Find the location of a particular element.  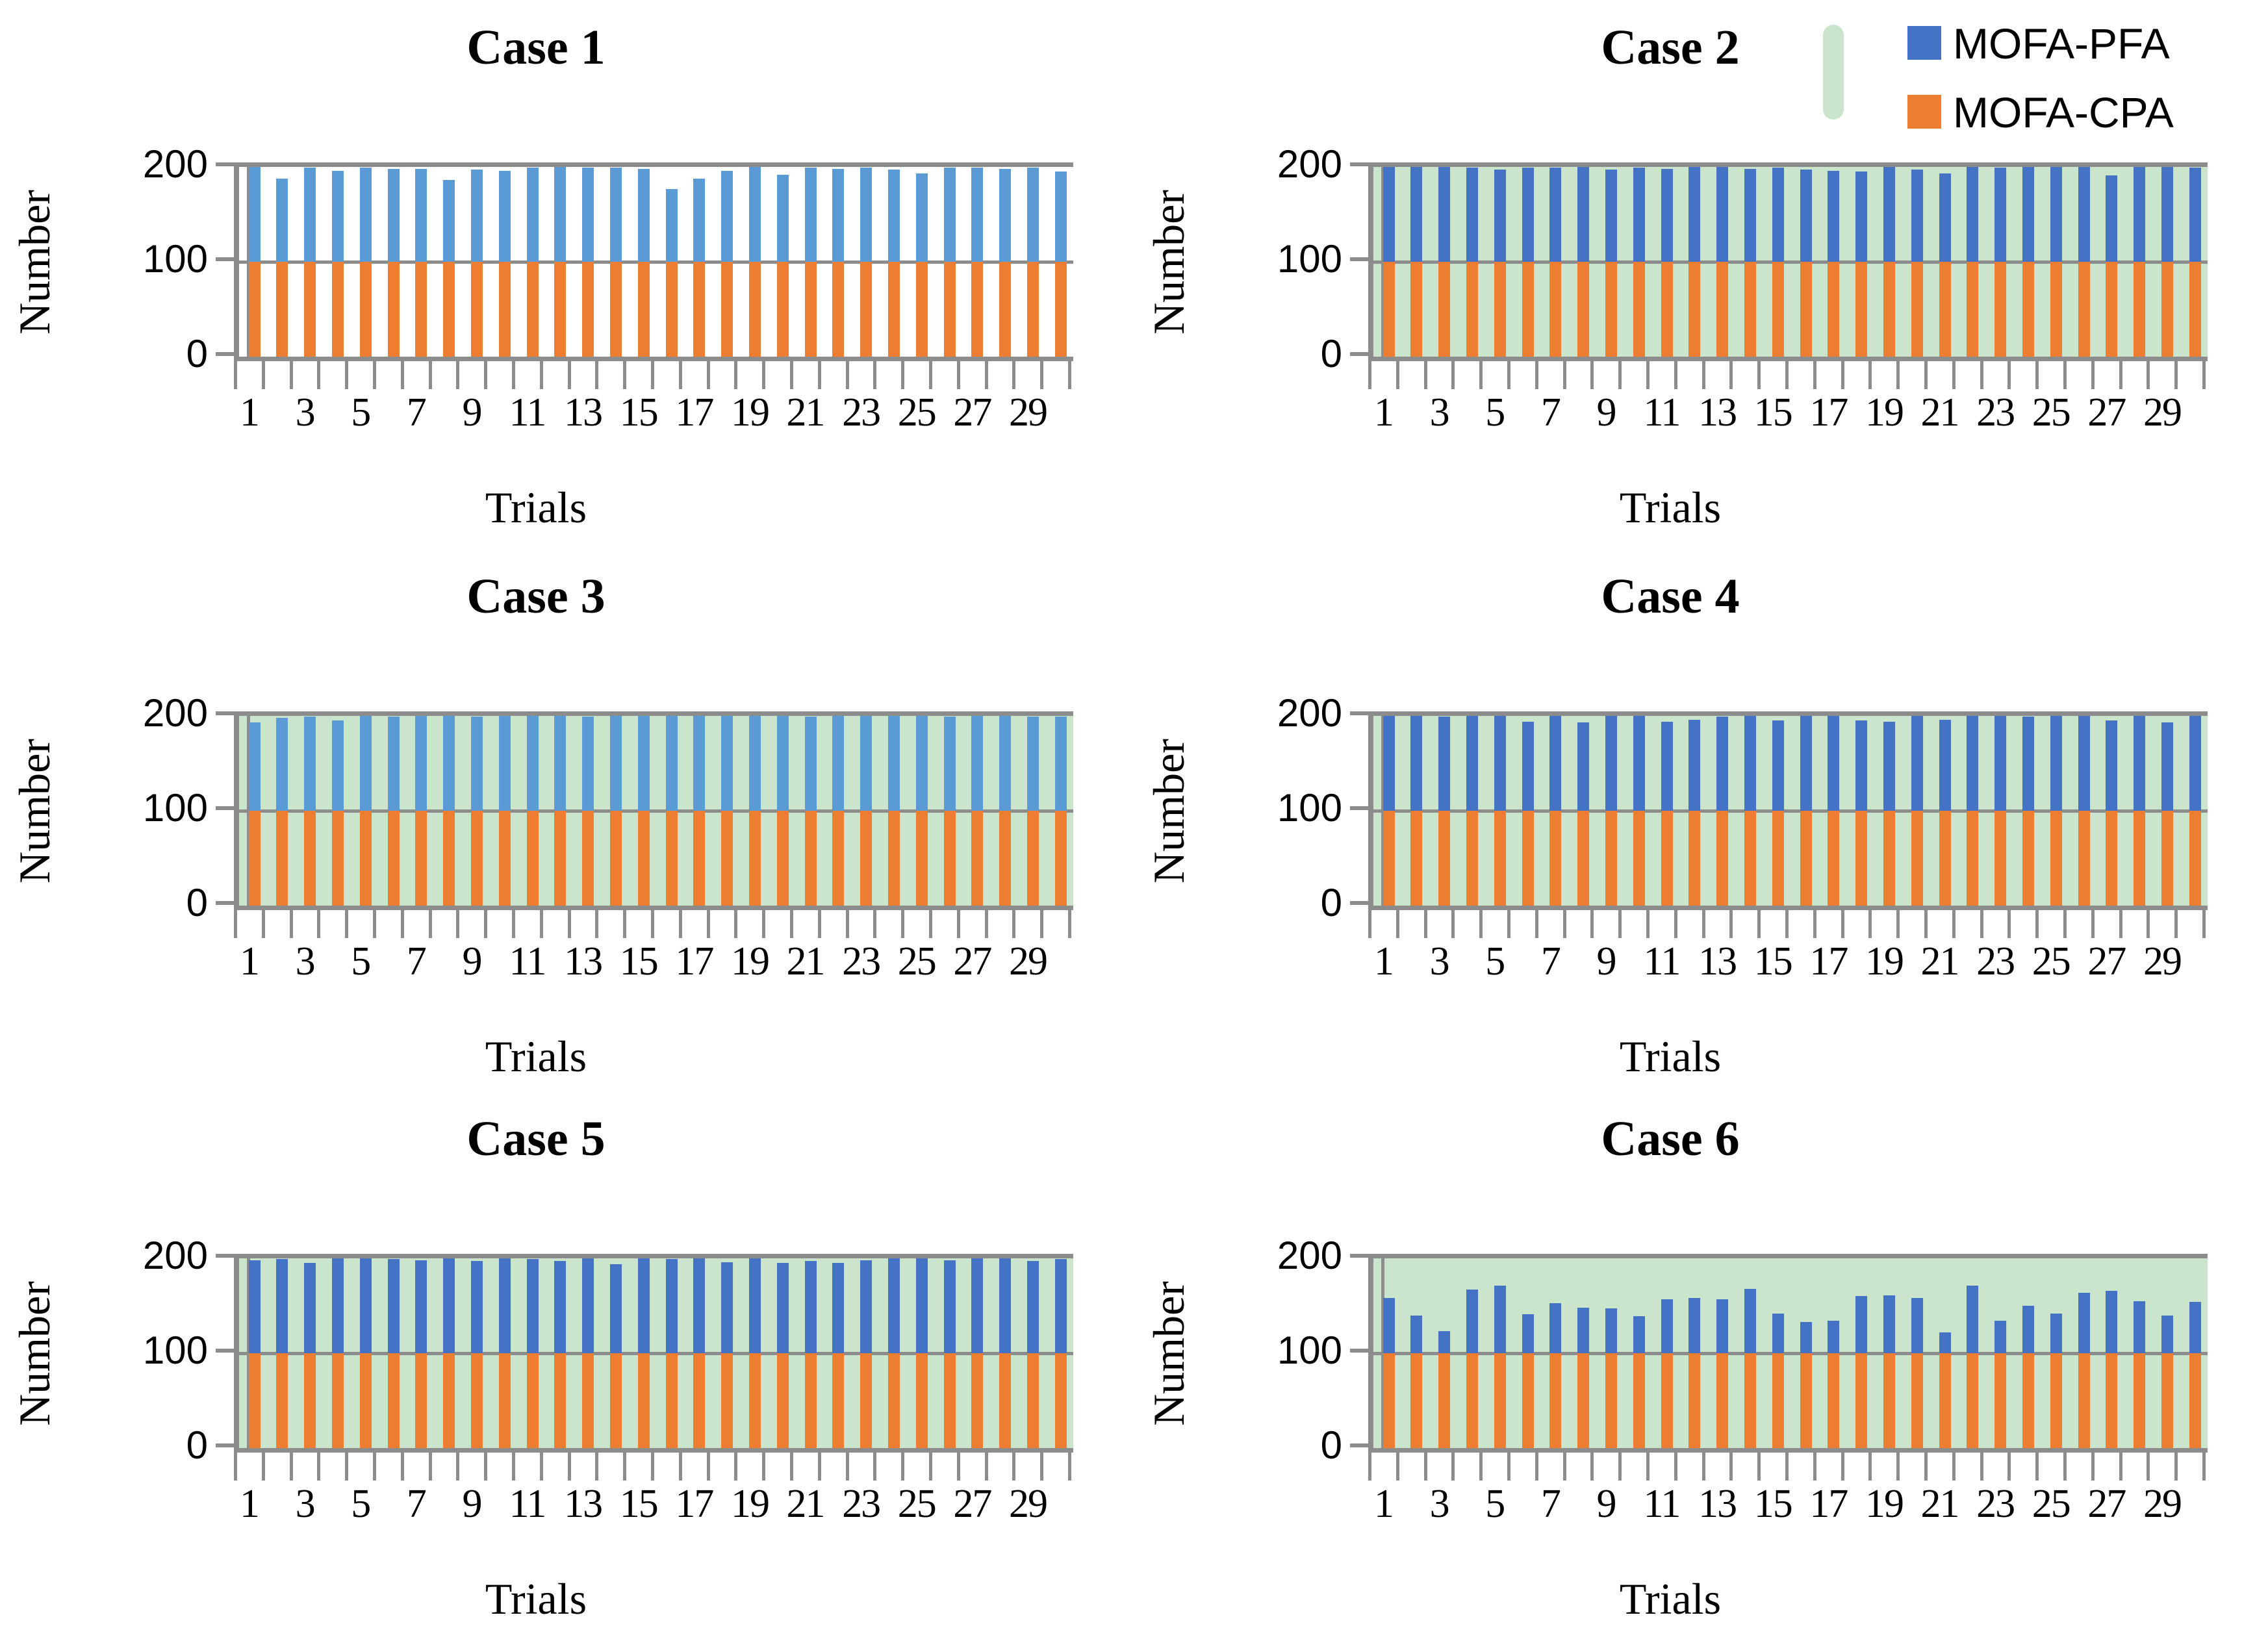

x-tick-label: 29 is located at coordinates (1028, 412).